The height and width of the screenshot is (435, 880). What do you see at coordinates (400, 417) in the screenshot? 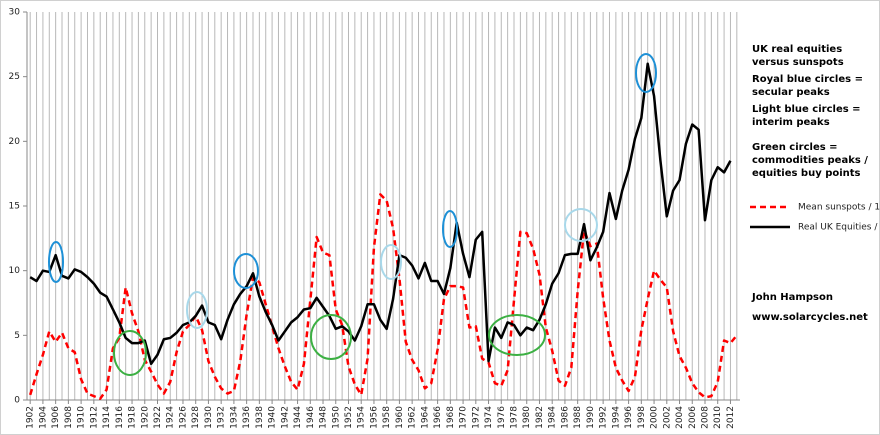
I see `x-tick-label: 1960` at bounding box center [400, 417].